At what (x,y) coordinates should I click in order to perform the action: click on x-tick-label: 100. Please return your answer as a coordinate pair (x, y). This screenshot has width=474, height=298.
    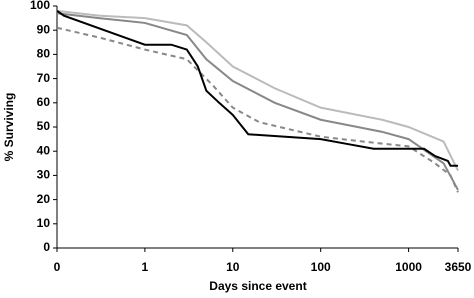
    Looking at the image, I should click on (321, 267).